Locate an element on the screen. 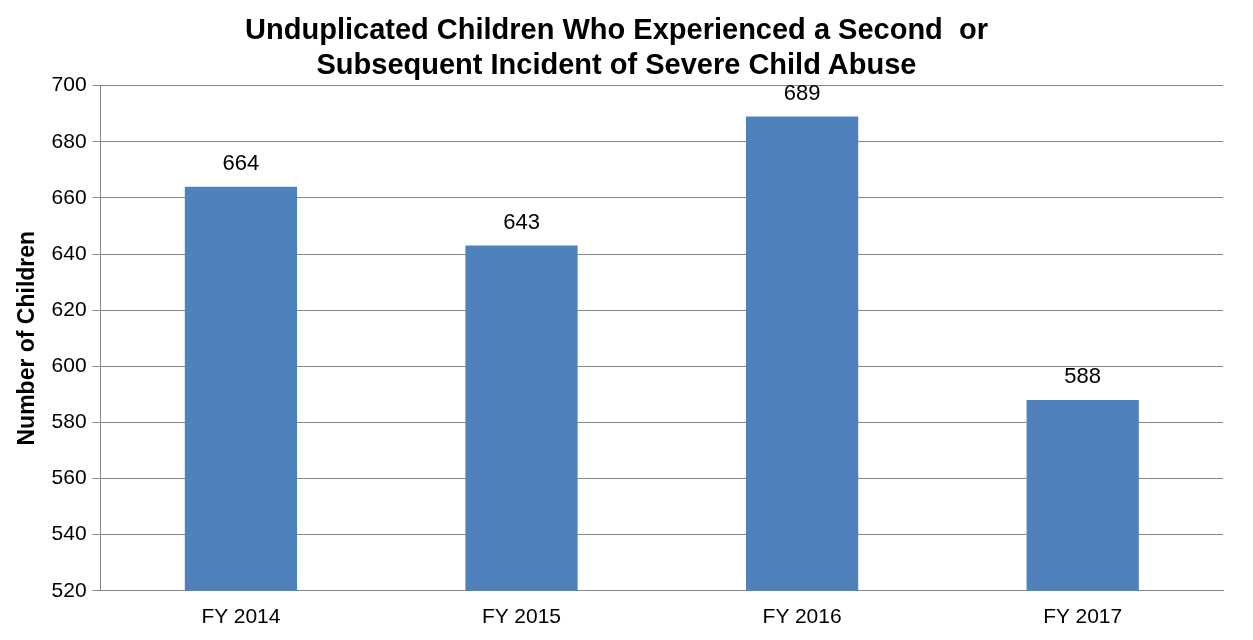 The width and height of the screenshot is (1253, 640). x-tick-label: FY 2017 is located at coordinates (1083, 616).